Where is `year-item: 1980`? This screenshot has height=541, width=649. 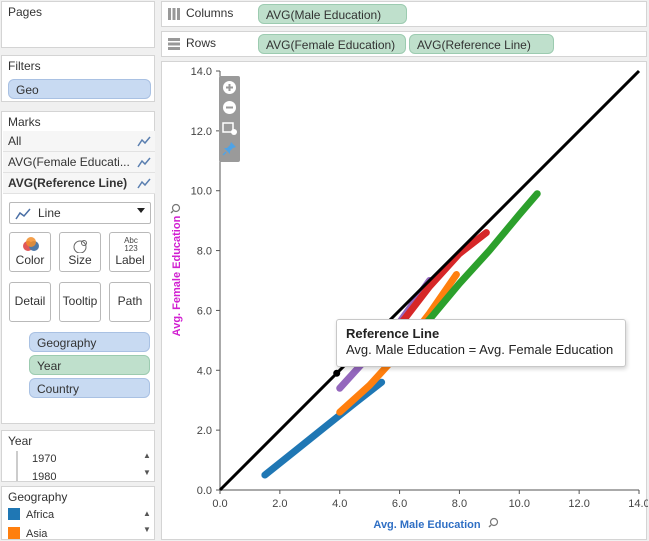
year-item: 1980 is located at coordinates (44, 476).